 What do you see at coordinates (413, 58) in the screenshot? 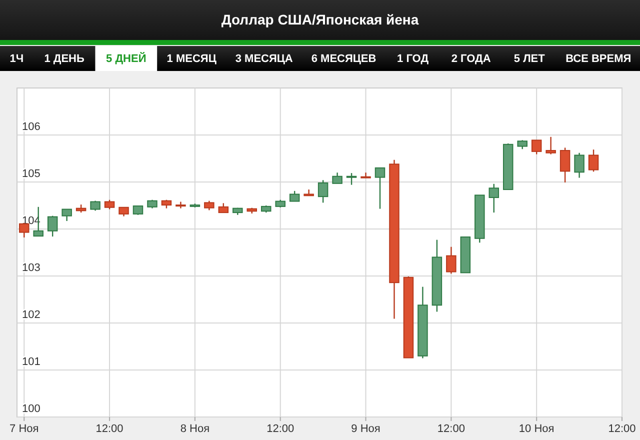
I see `text: 1 ГОД` at bounding box center [413, 58].